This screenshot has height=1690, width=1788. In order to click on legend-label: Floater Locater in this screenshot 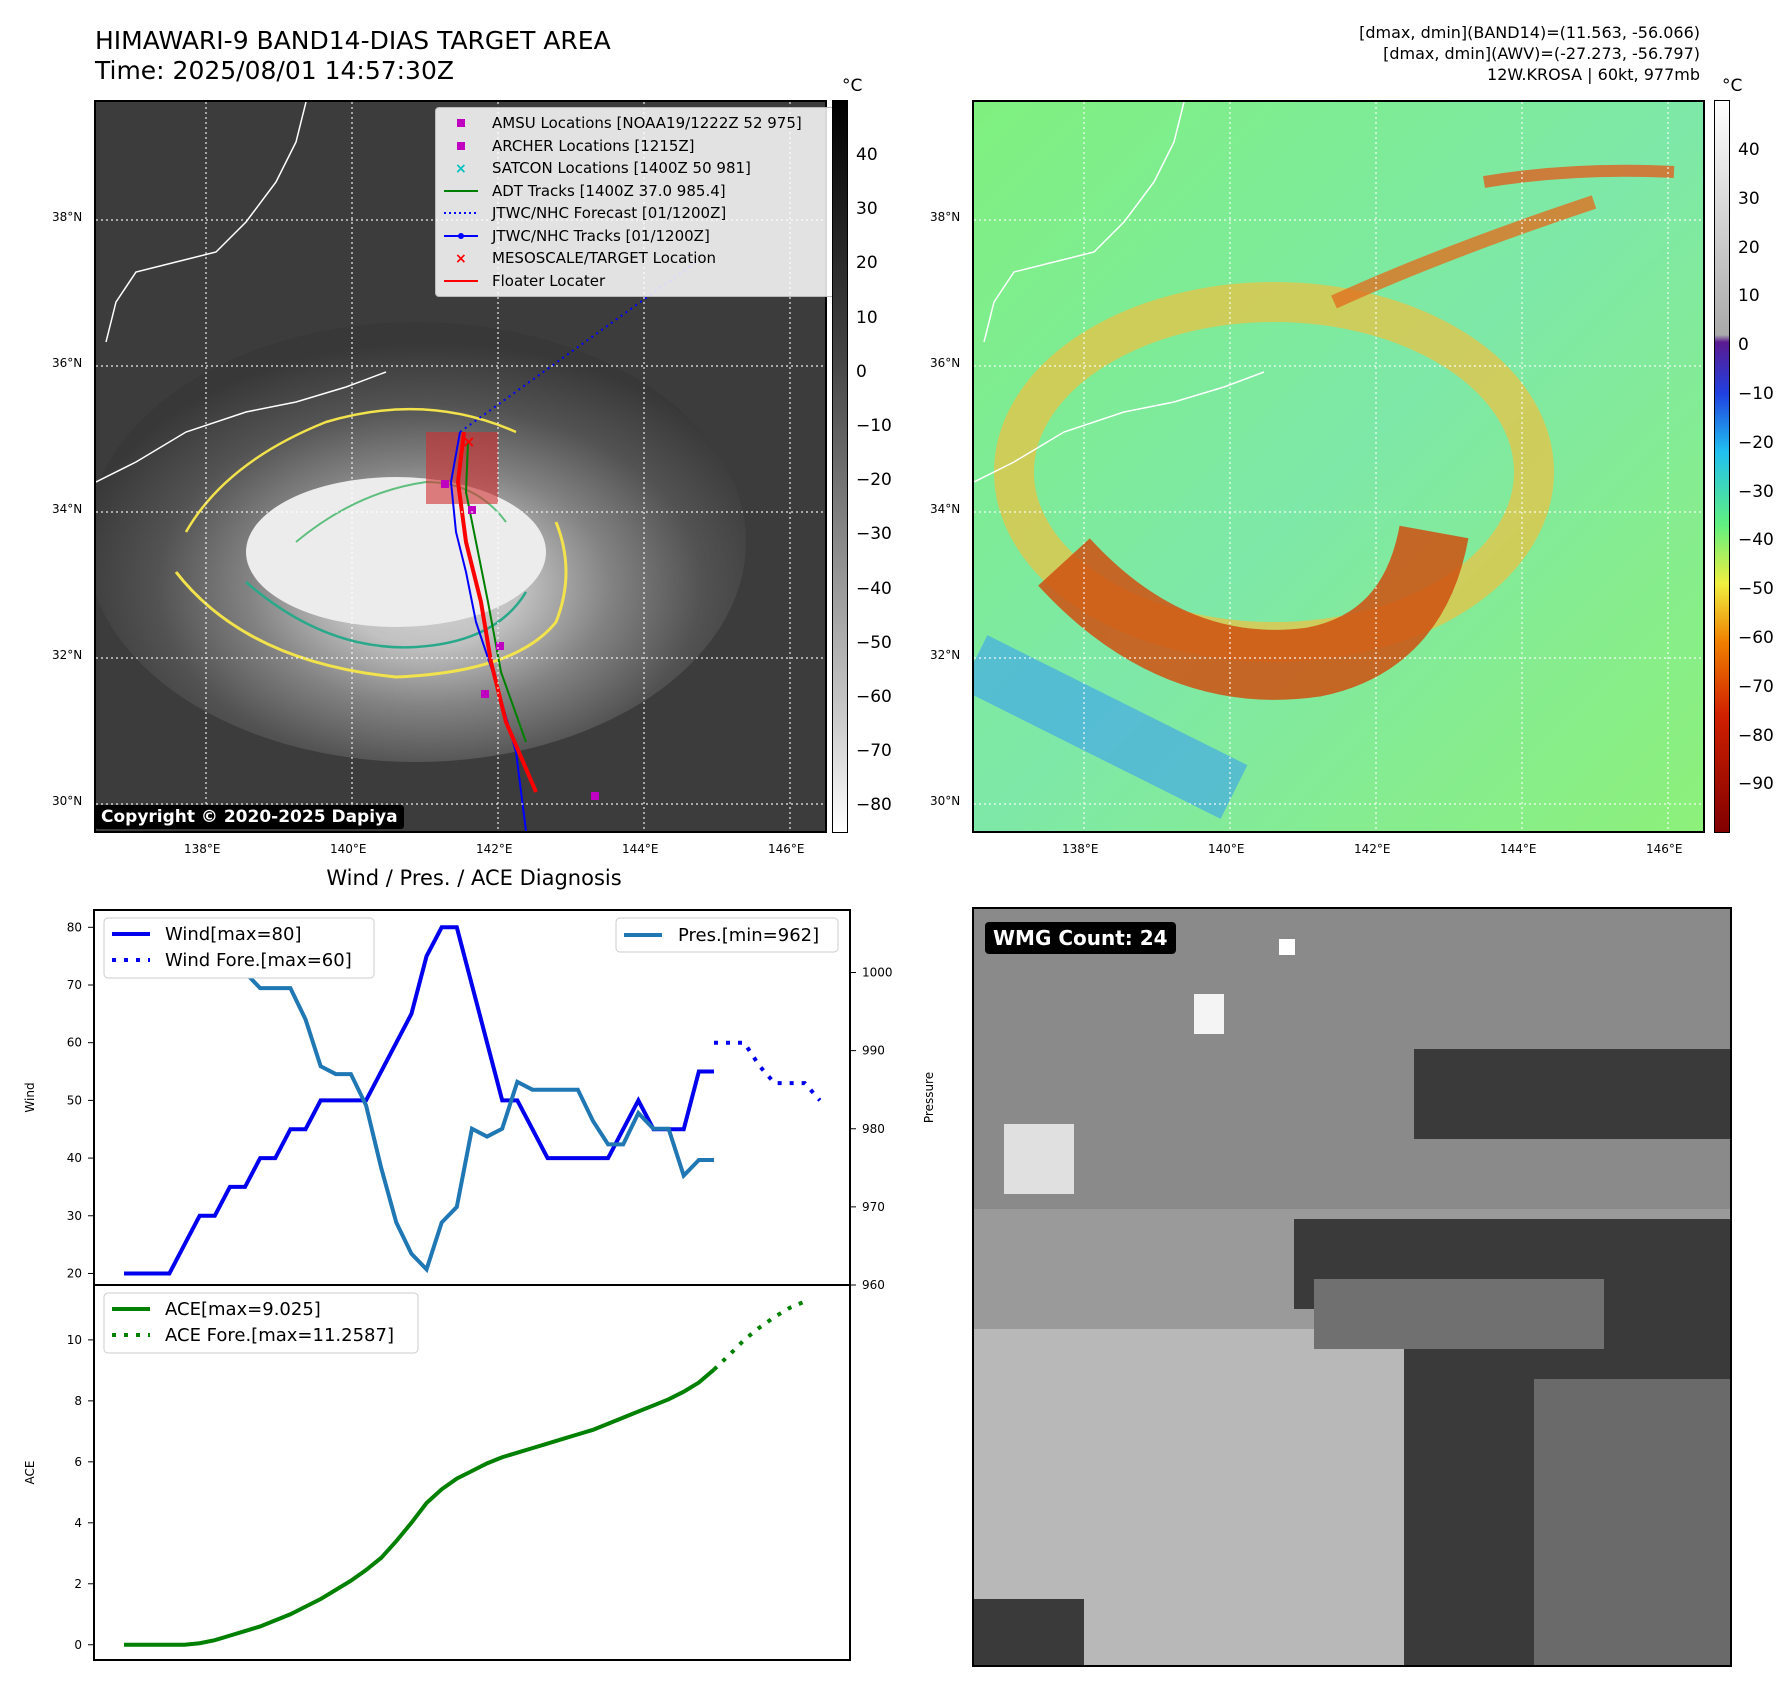, I will do `click(549, 280)`.